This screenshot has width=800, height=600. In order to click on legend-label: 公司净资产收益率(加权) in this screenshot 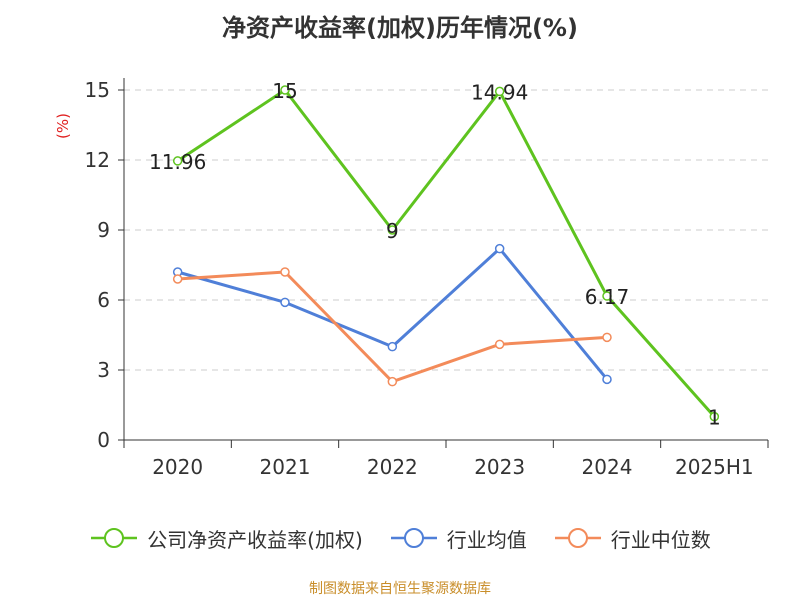, I will do `click(255, 539)`.